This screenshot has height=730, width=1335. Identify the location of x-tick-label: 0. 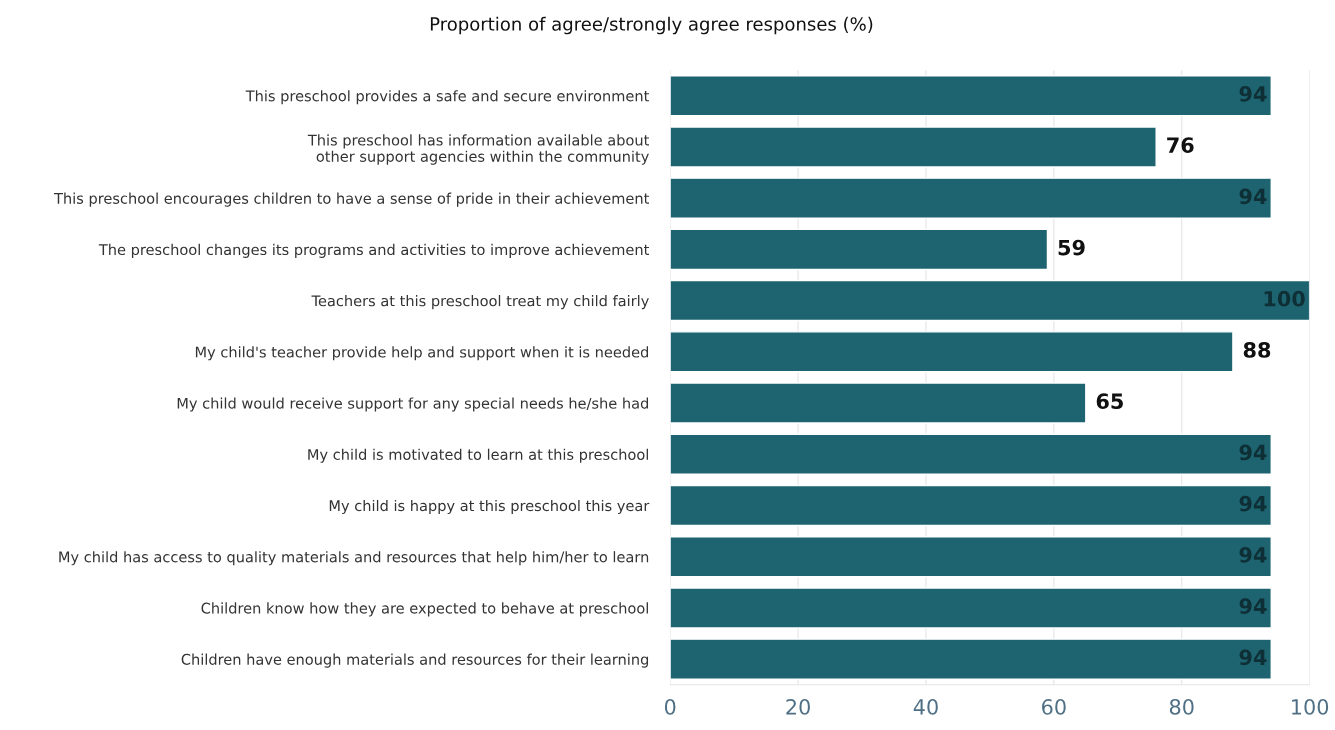
(670, 707).